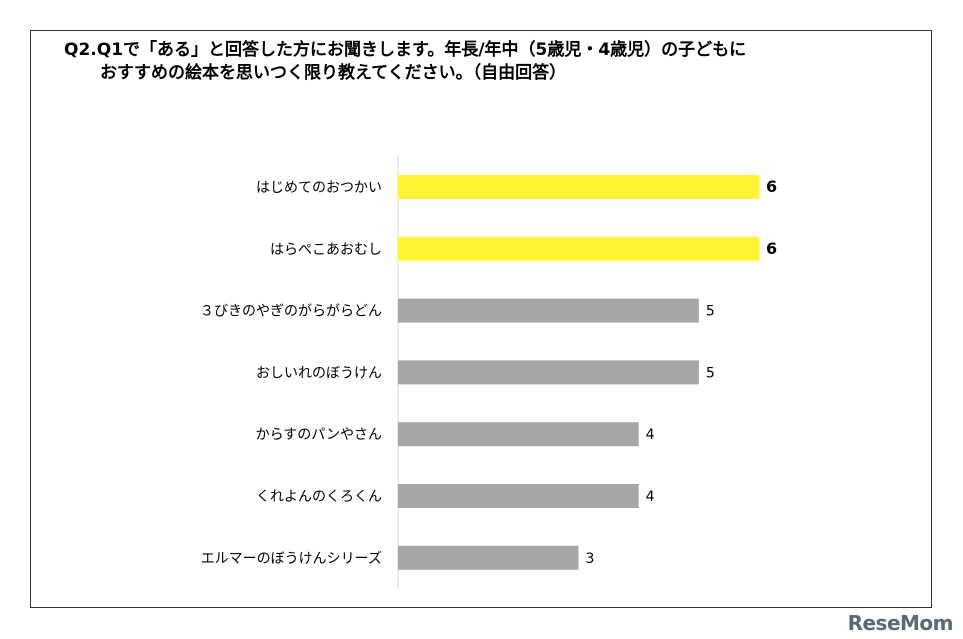  I want to click on category-label: くれよんのくろくん, so click(319, 497).